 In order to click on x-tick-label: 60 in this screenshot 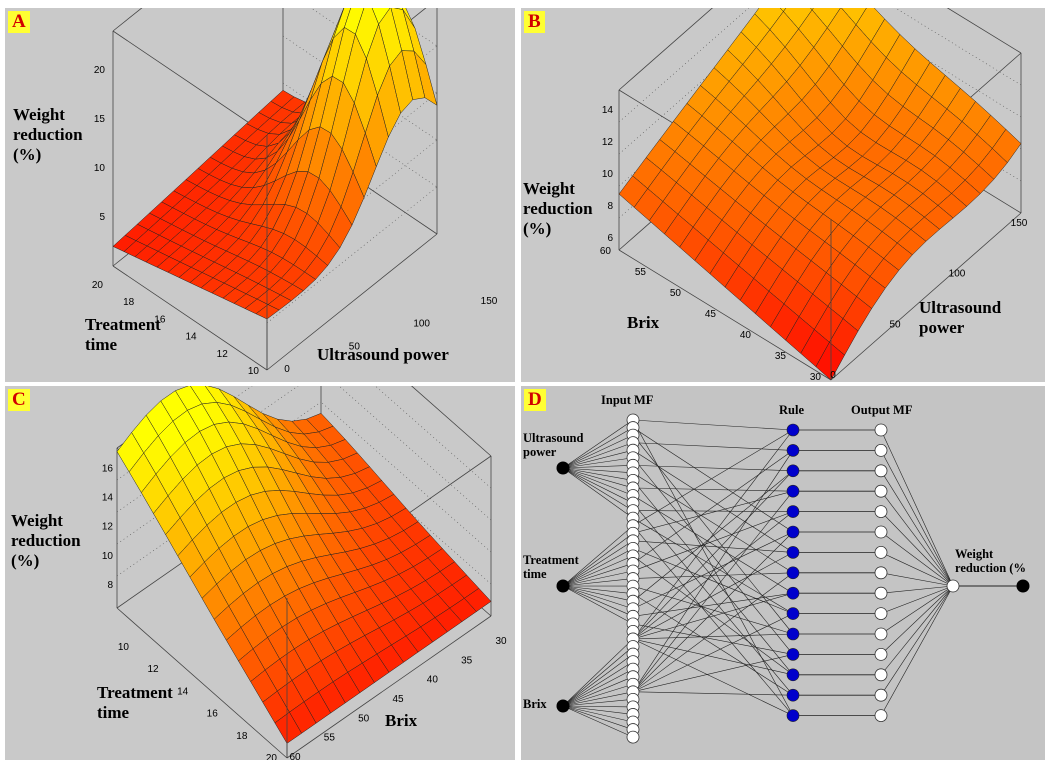, I will do `click(295, 756)`.